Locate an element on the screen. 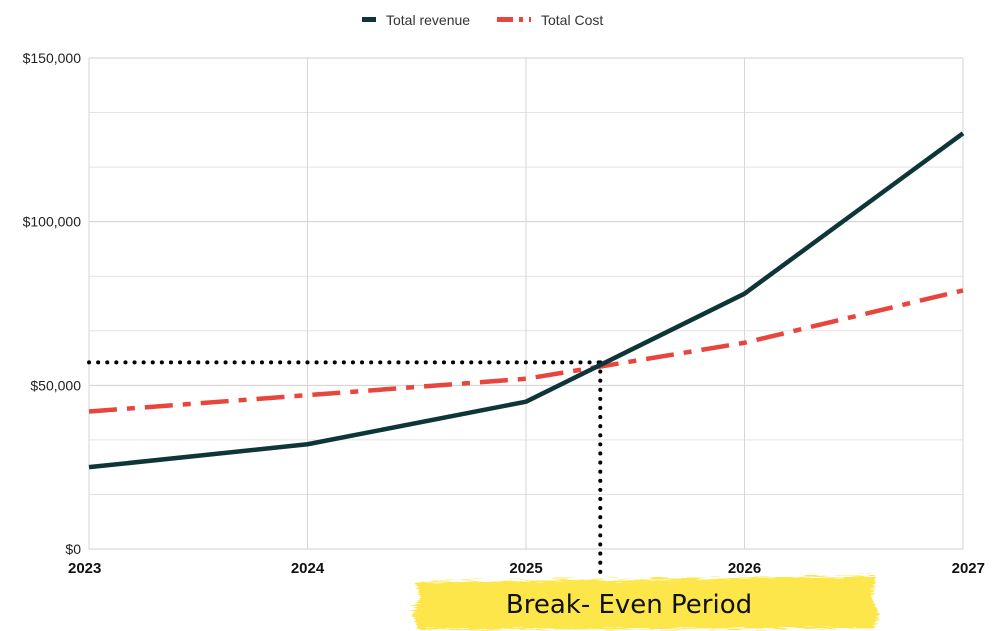 Image resolution: width=995 pixels, height=631 pixels. legend-item-total-revenue: Total revenue is located at coordinates (416, 20).